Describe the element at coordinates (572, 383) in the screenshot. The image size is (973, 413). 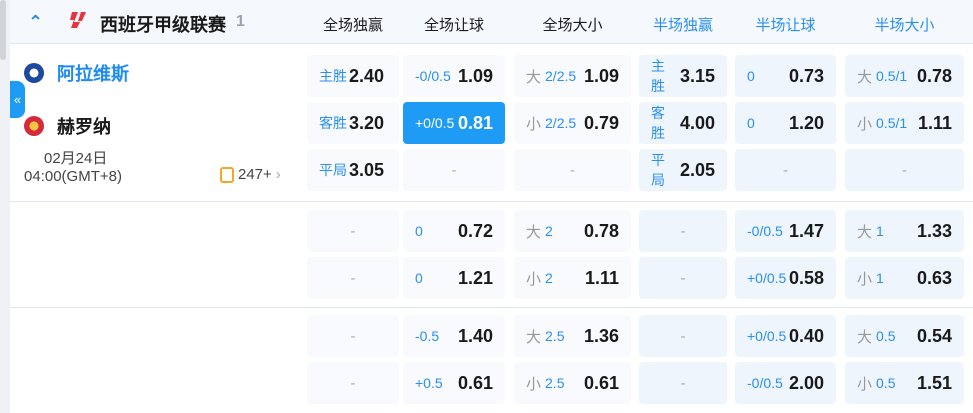
I see `odds-cell: 小 2.5 0.61` at that location.